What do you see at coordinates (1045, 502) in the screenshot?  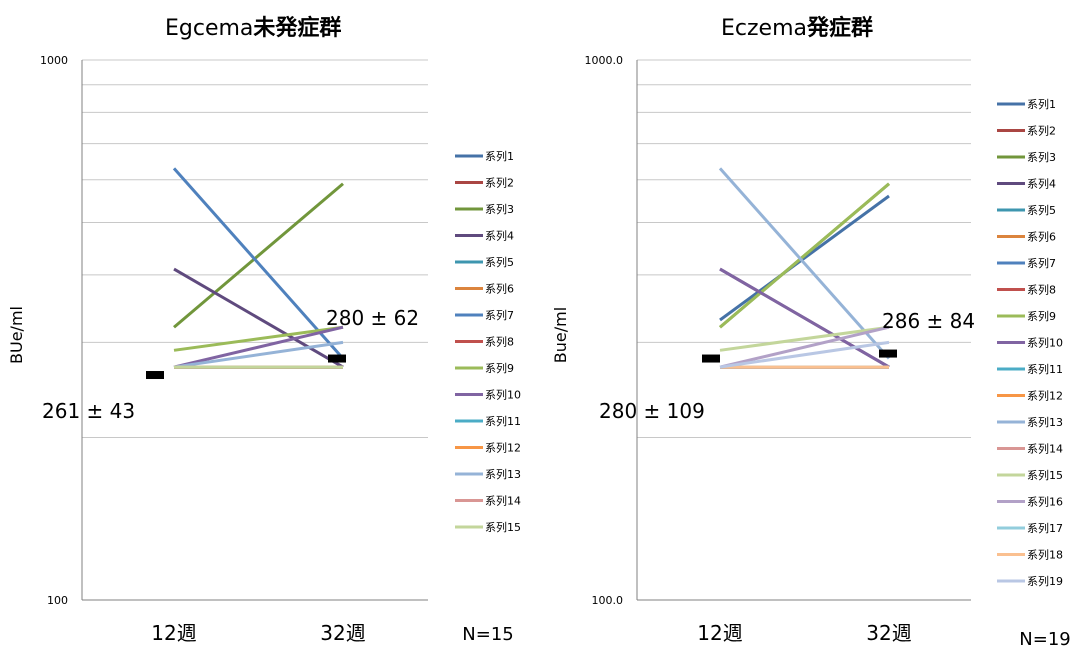 I see `legend-label: 系列16` at bounding box center [1045, 502].